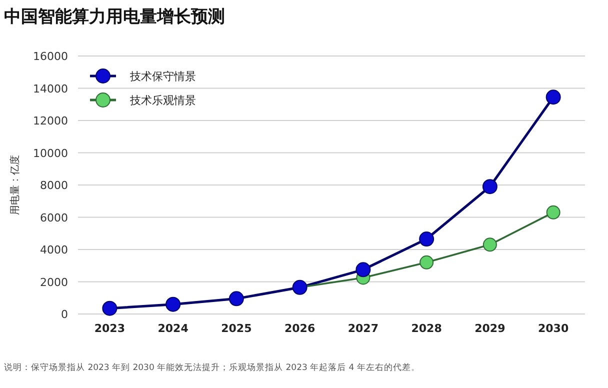 Image resolution: width=608 pixels, height=388 pixels. What do you see at coordinates (50, 153) in the screenshot?
I see `y-tick-label: 10000` at bounding box center [50, 153].